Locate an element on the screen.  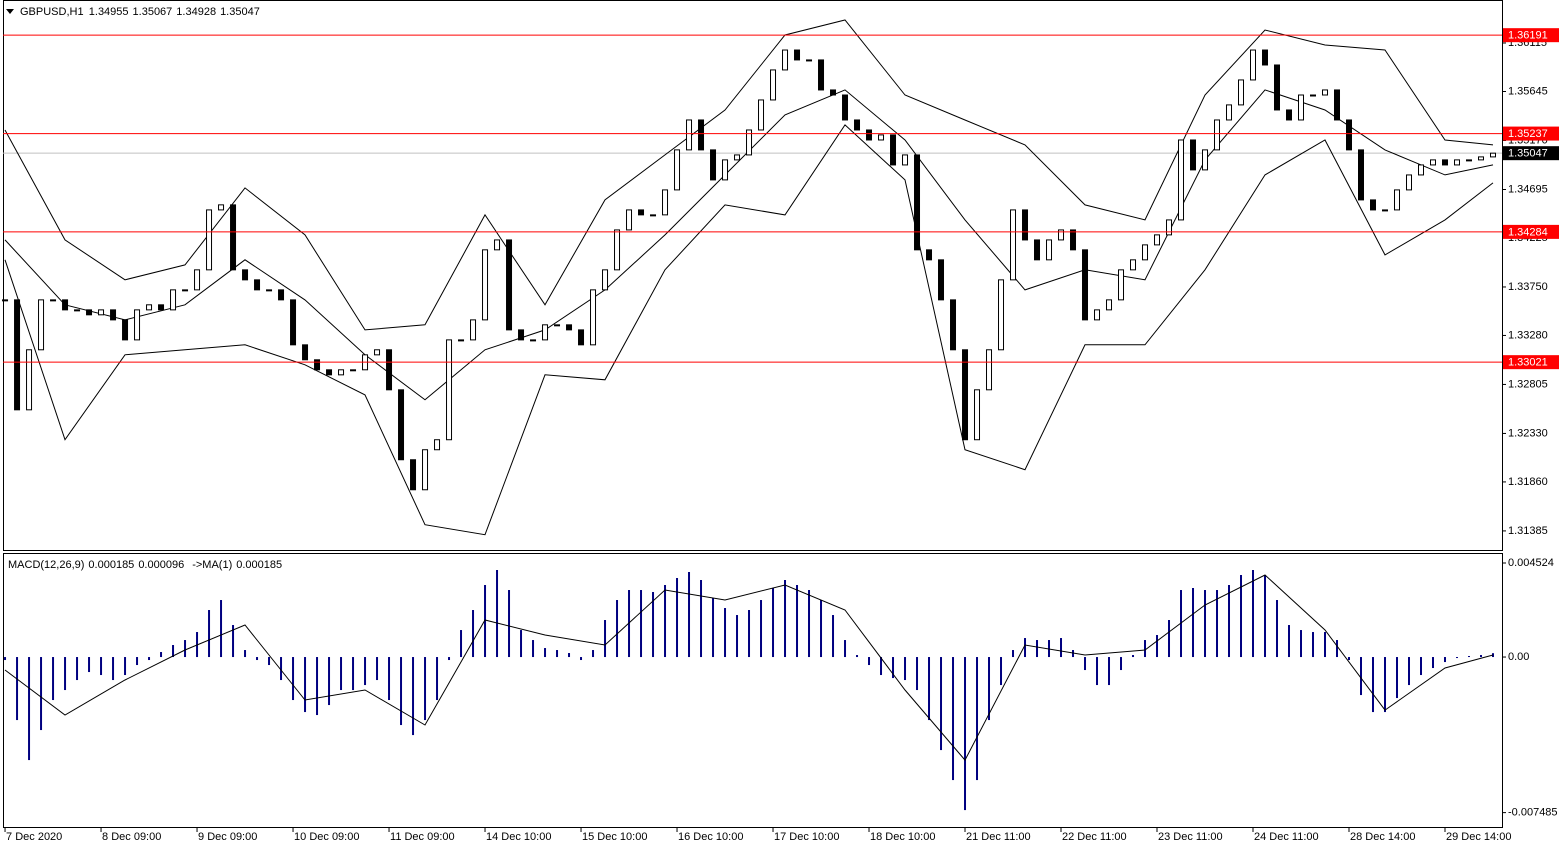
level-label-box is located at coordinates (1531, 231).